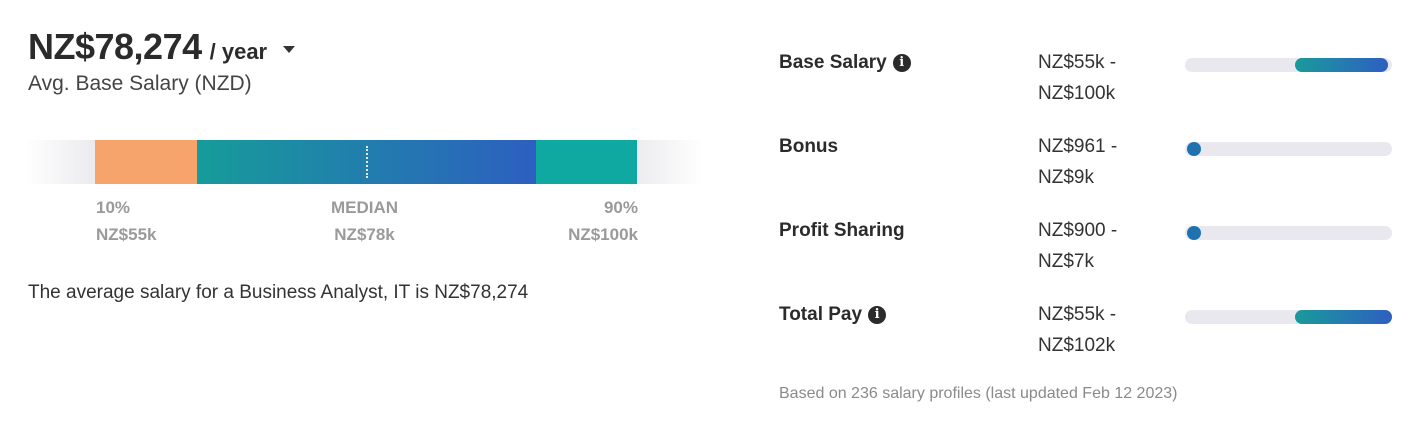 The height and width of the screenshot is (435, 1419). Describe the element at coordinates (140, 83) in the screenshot. I see `salary-subtitle: Avg. Base Salary (NZD)` at that location.